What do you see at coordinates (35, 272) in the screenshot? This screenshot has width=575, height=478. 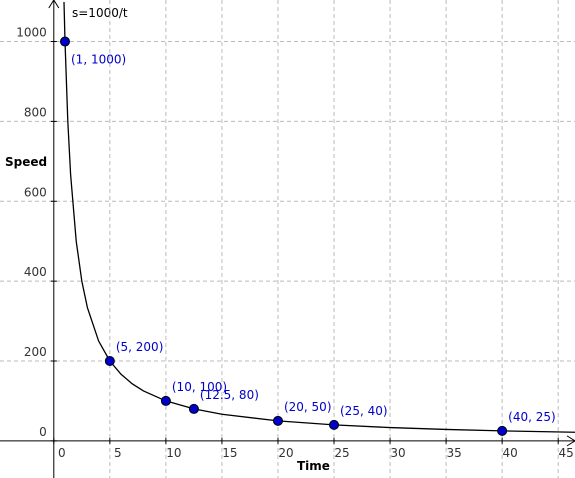 I see `y-tick-label: 400` at bounding box center [35, 272].